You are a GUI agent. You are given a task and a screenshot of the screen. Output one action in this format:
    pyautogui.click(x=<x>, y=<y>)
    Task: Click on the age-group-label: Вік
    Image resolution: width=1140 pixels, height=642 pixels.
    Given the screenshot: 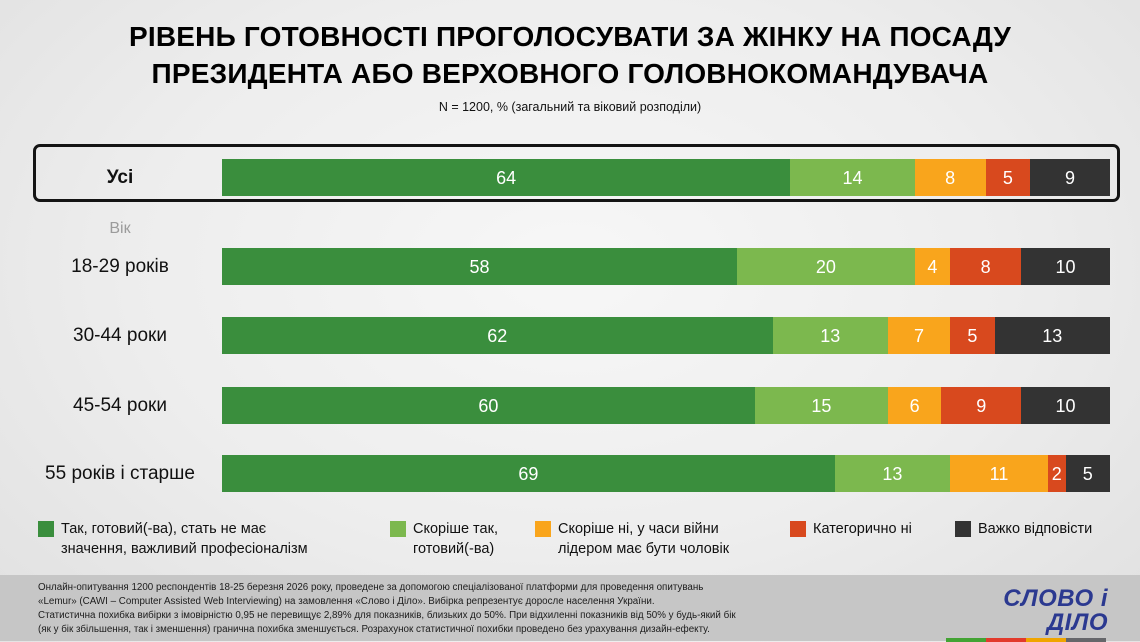 What is the action you would take?
    pyautogui.click(x=120, y=228)
    